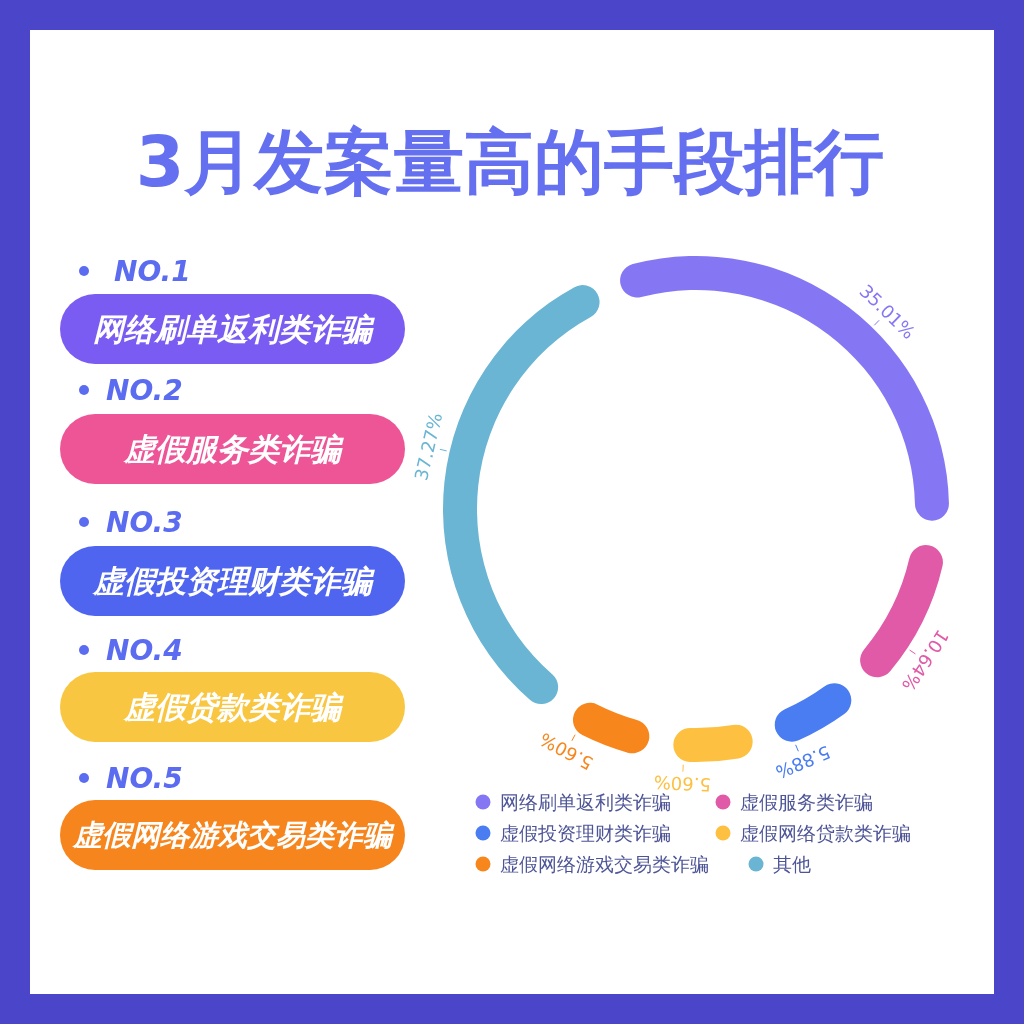 The height and width of the screenshot is (1024, 1024). What do you see at coordinates (233, 835) in the screenshot?
I see `text: 虚假网络游戏交易类诈骗` at bounding box center [233, 835].